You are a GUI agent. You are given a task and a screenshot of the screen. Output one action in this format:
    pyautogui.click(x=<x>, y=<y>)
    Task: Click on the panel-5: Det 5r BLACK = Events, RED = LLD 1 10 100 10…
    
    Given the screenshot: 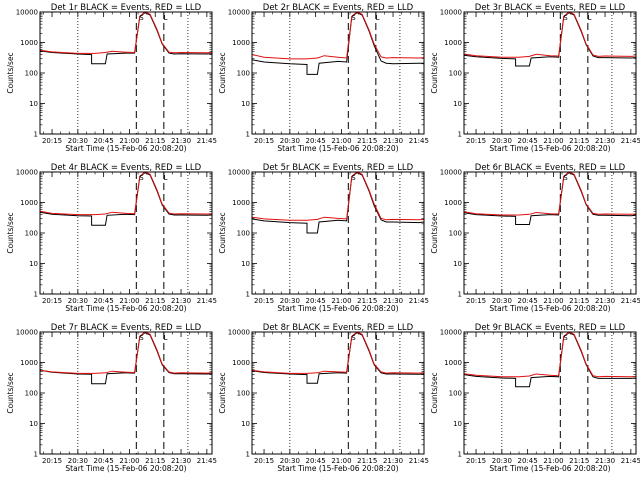 What is the action you would take?
    pyautogui.click(x=323, y=238)
    